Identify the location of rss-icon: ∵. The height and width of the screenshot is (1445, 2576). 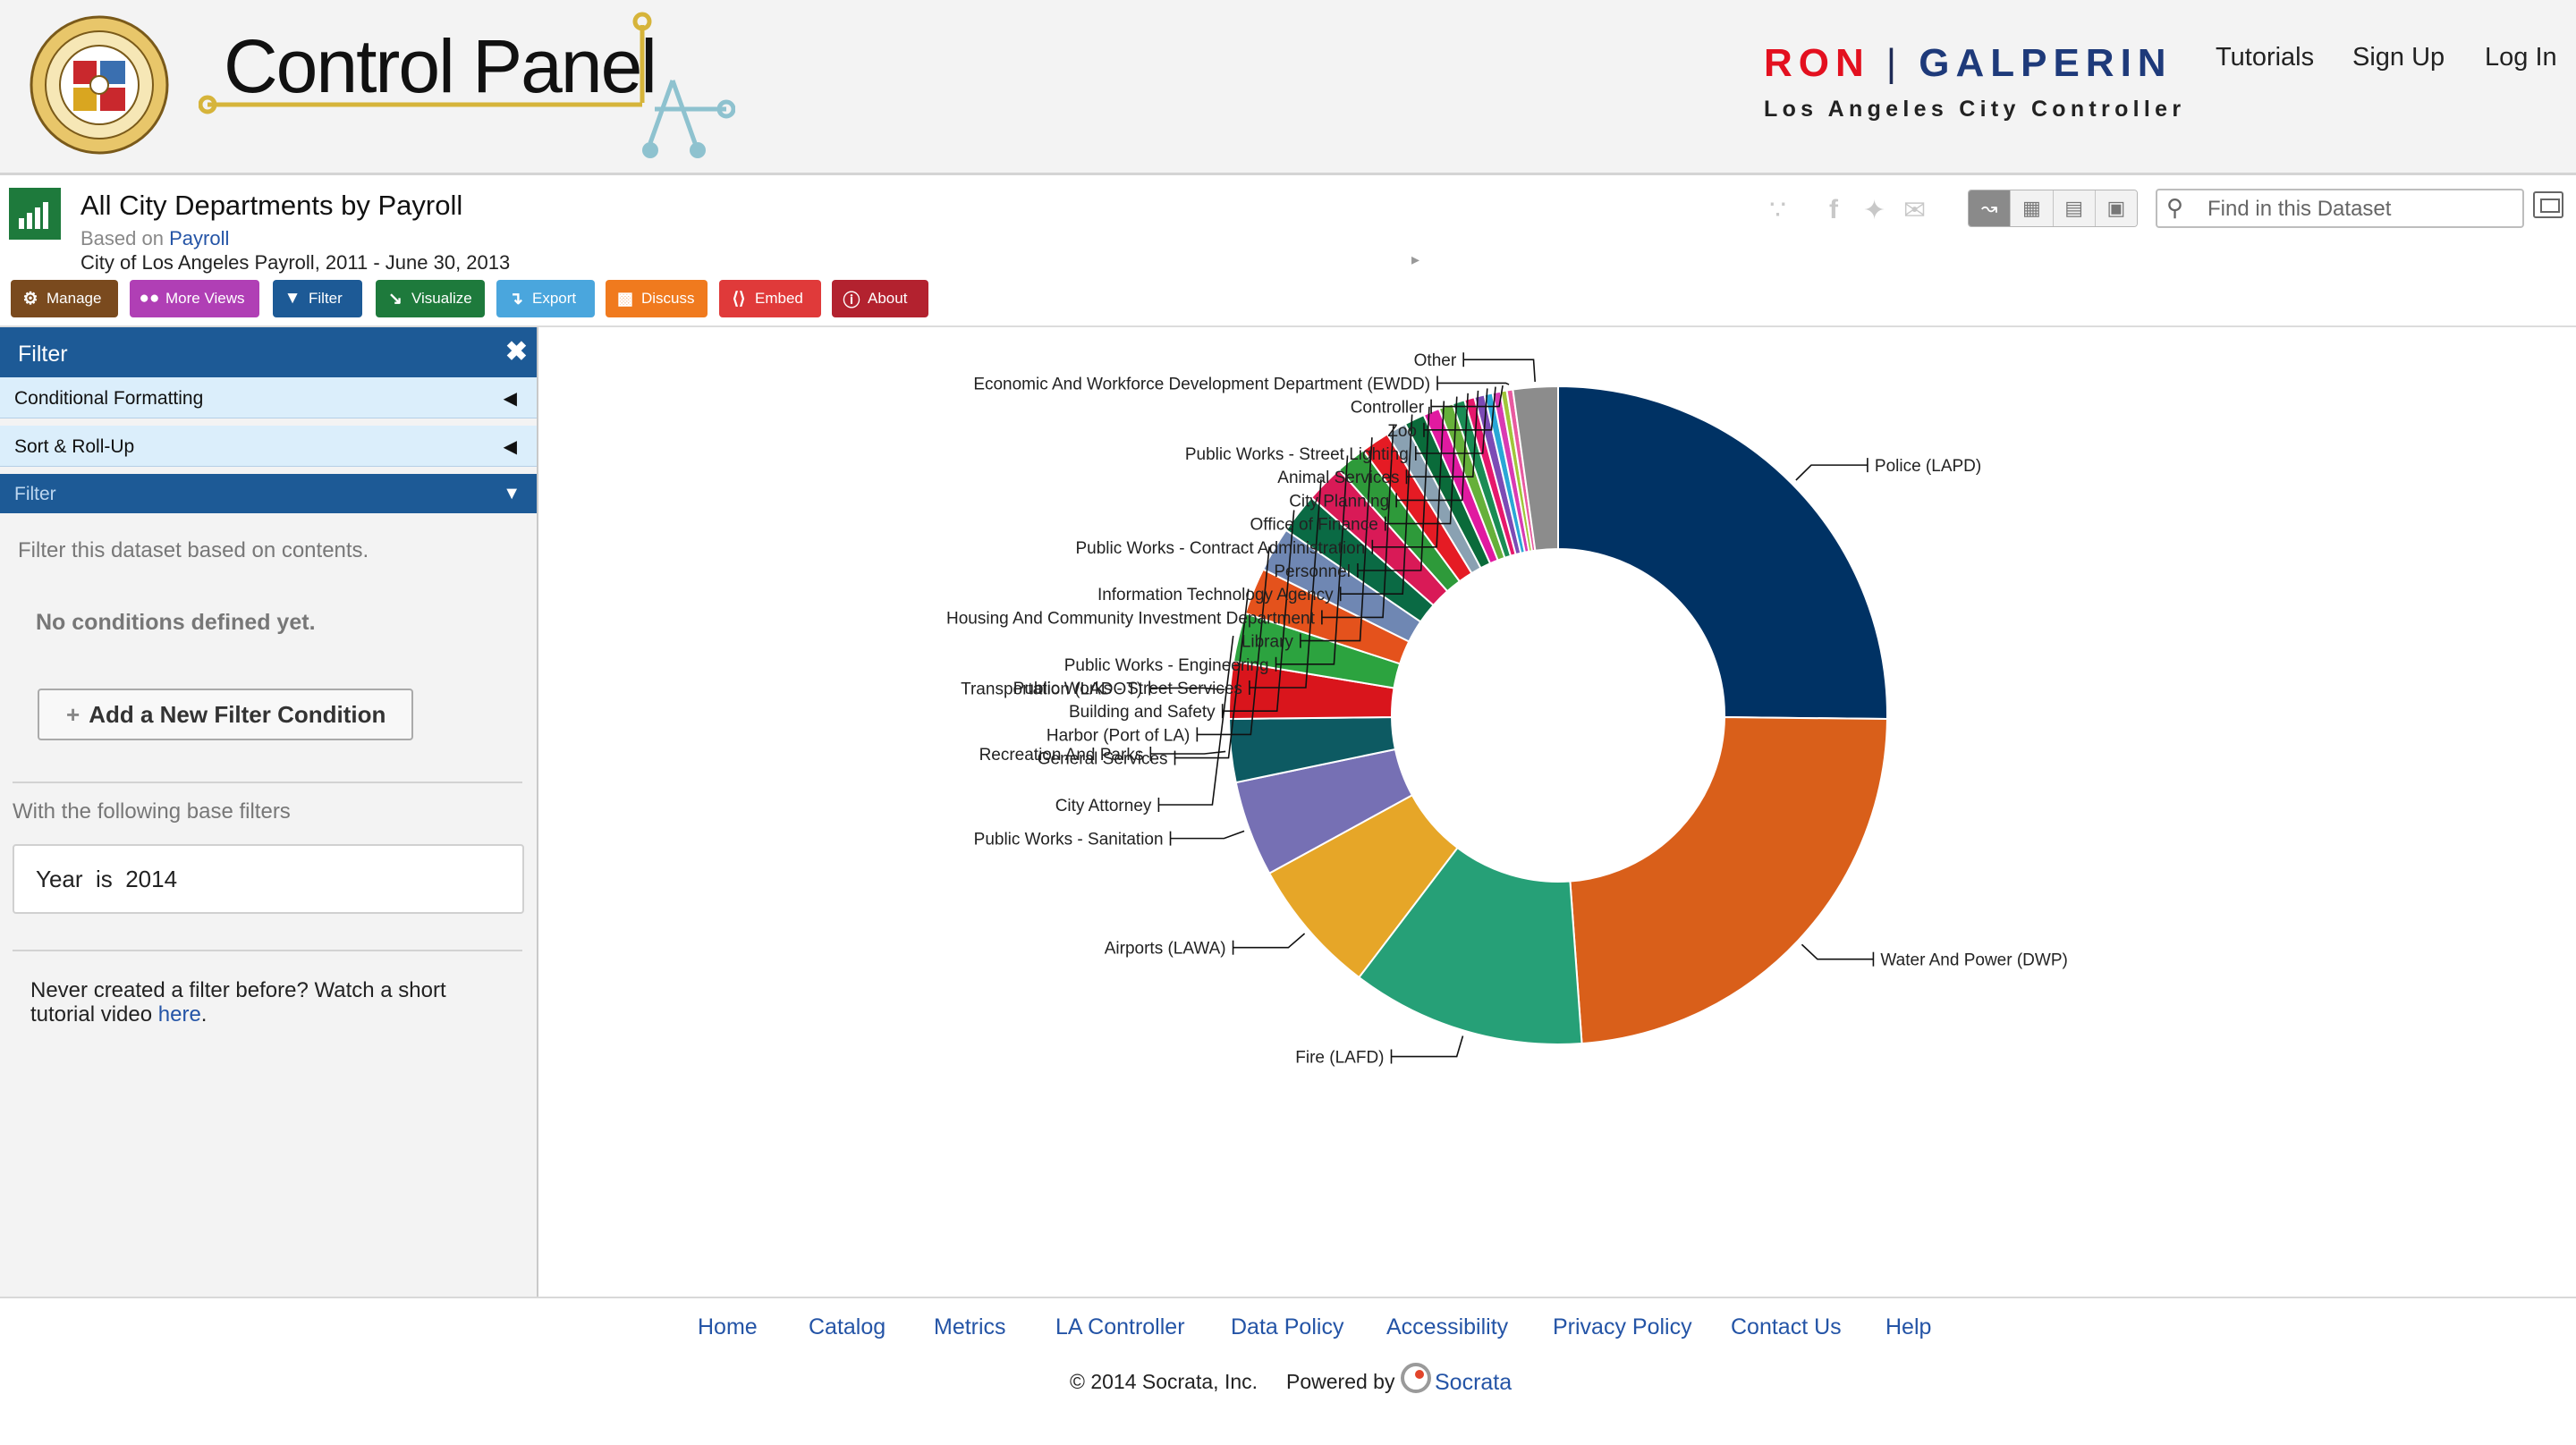
(1778, 210).